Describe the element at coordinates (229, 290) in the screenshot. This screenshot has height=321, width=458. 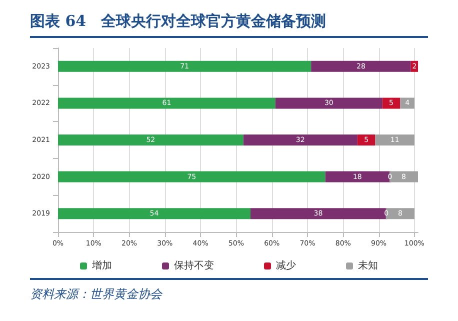
I see `text: 资料来源：世界黄金协会` at that location.